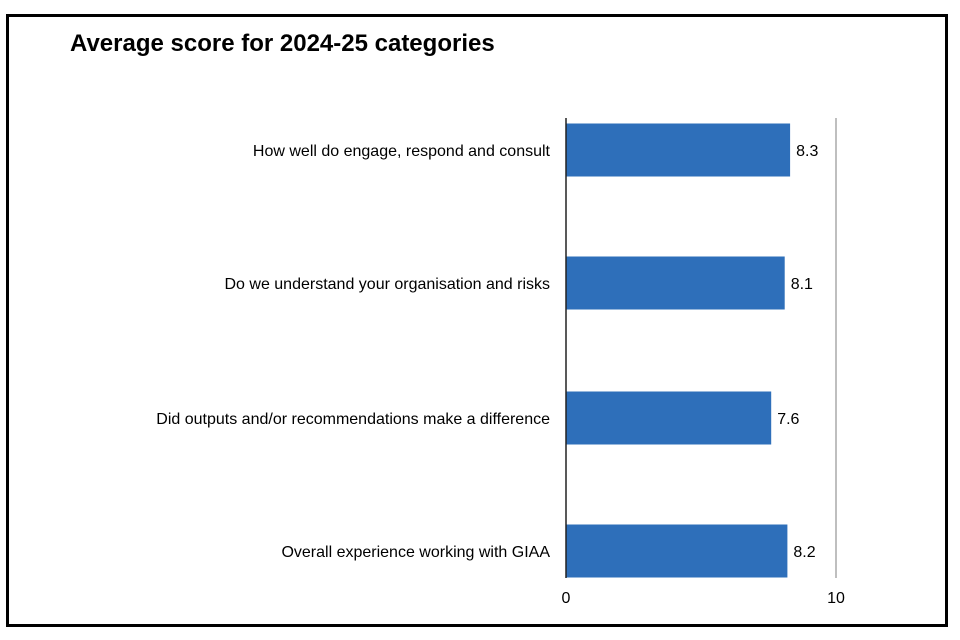 The height and width of the screenshot is (640, 960). Describe the element at coordinates (836, 598) in the screenshot. I see `x-tick-label: 10` at that location.